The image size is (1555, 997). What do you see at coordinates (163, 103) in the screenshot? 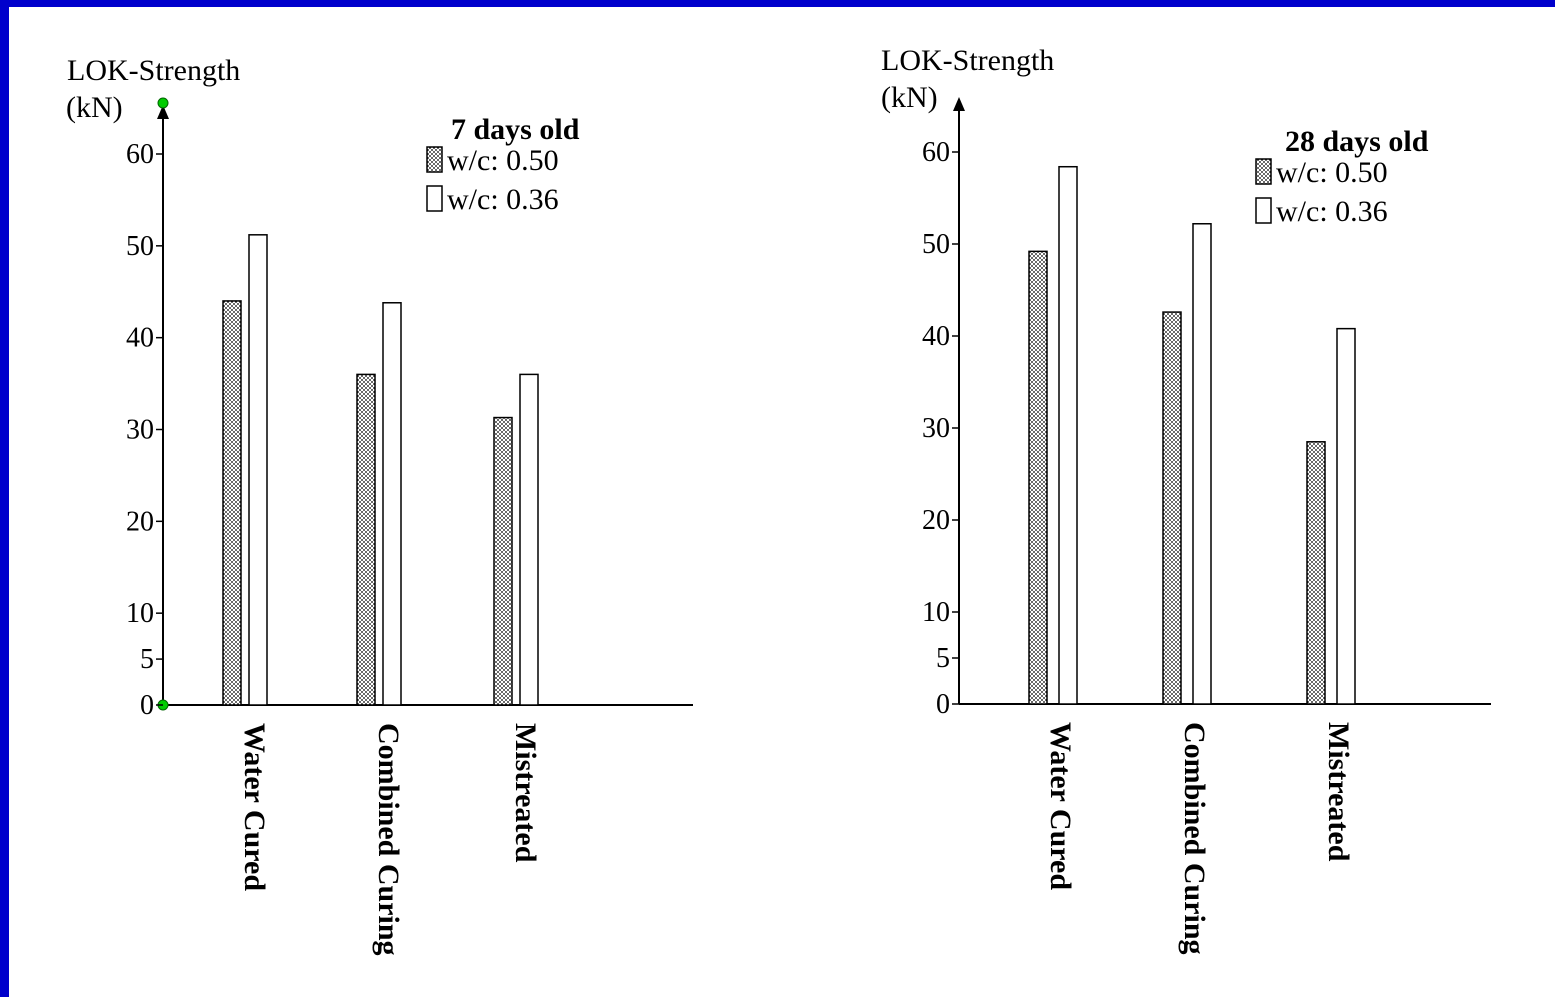
I see `axis-top-marker` at bounding box center [163, 103].